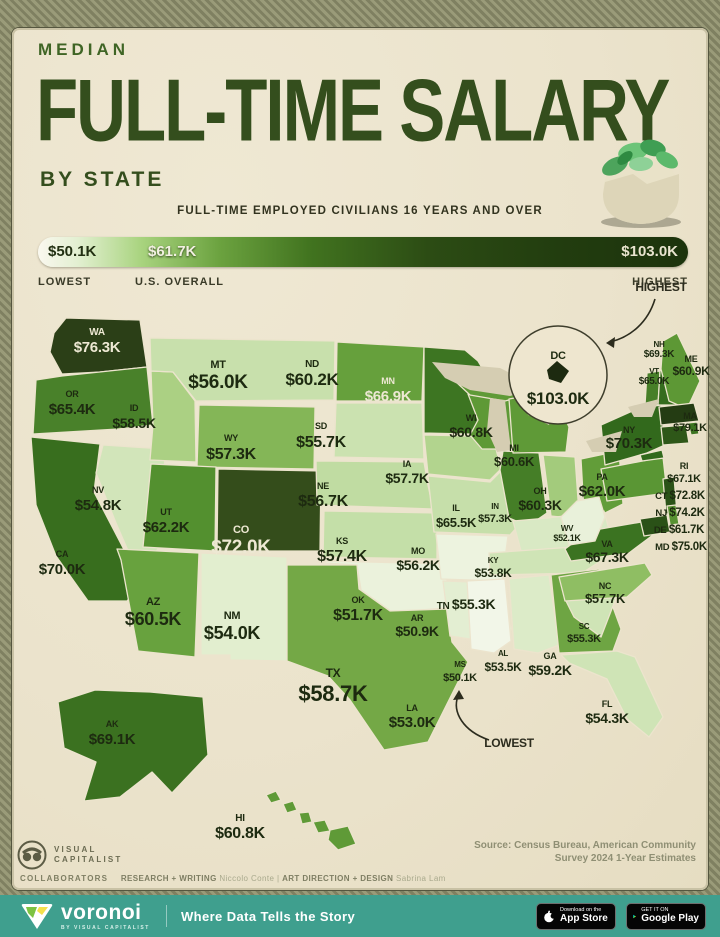 This screenshot has width=720, height=937. I want to click on google-play-icon, so click(635, 916).